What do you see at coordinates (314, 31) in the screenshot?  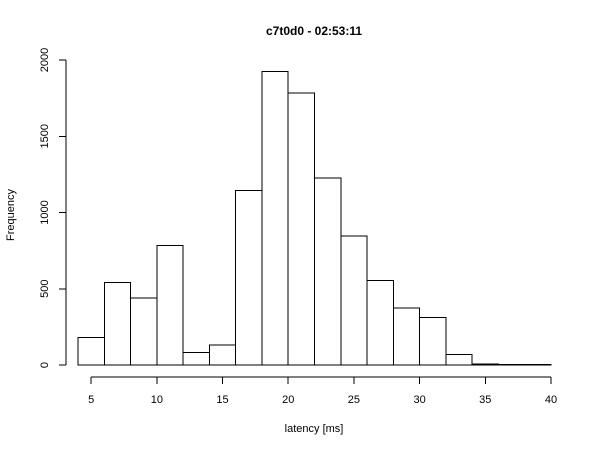 I see `chart-title: c7t0d0 - 02:53:11` at bounding box center [314, 31].